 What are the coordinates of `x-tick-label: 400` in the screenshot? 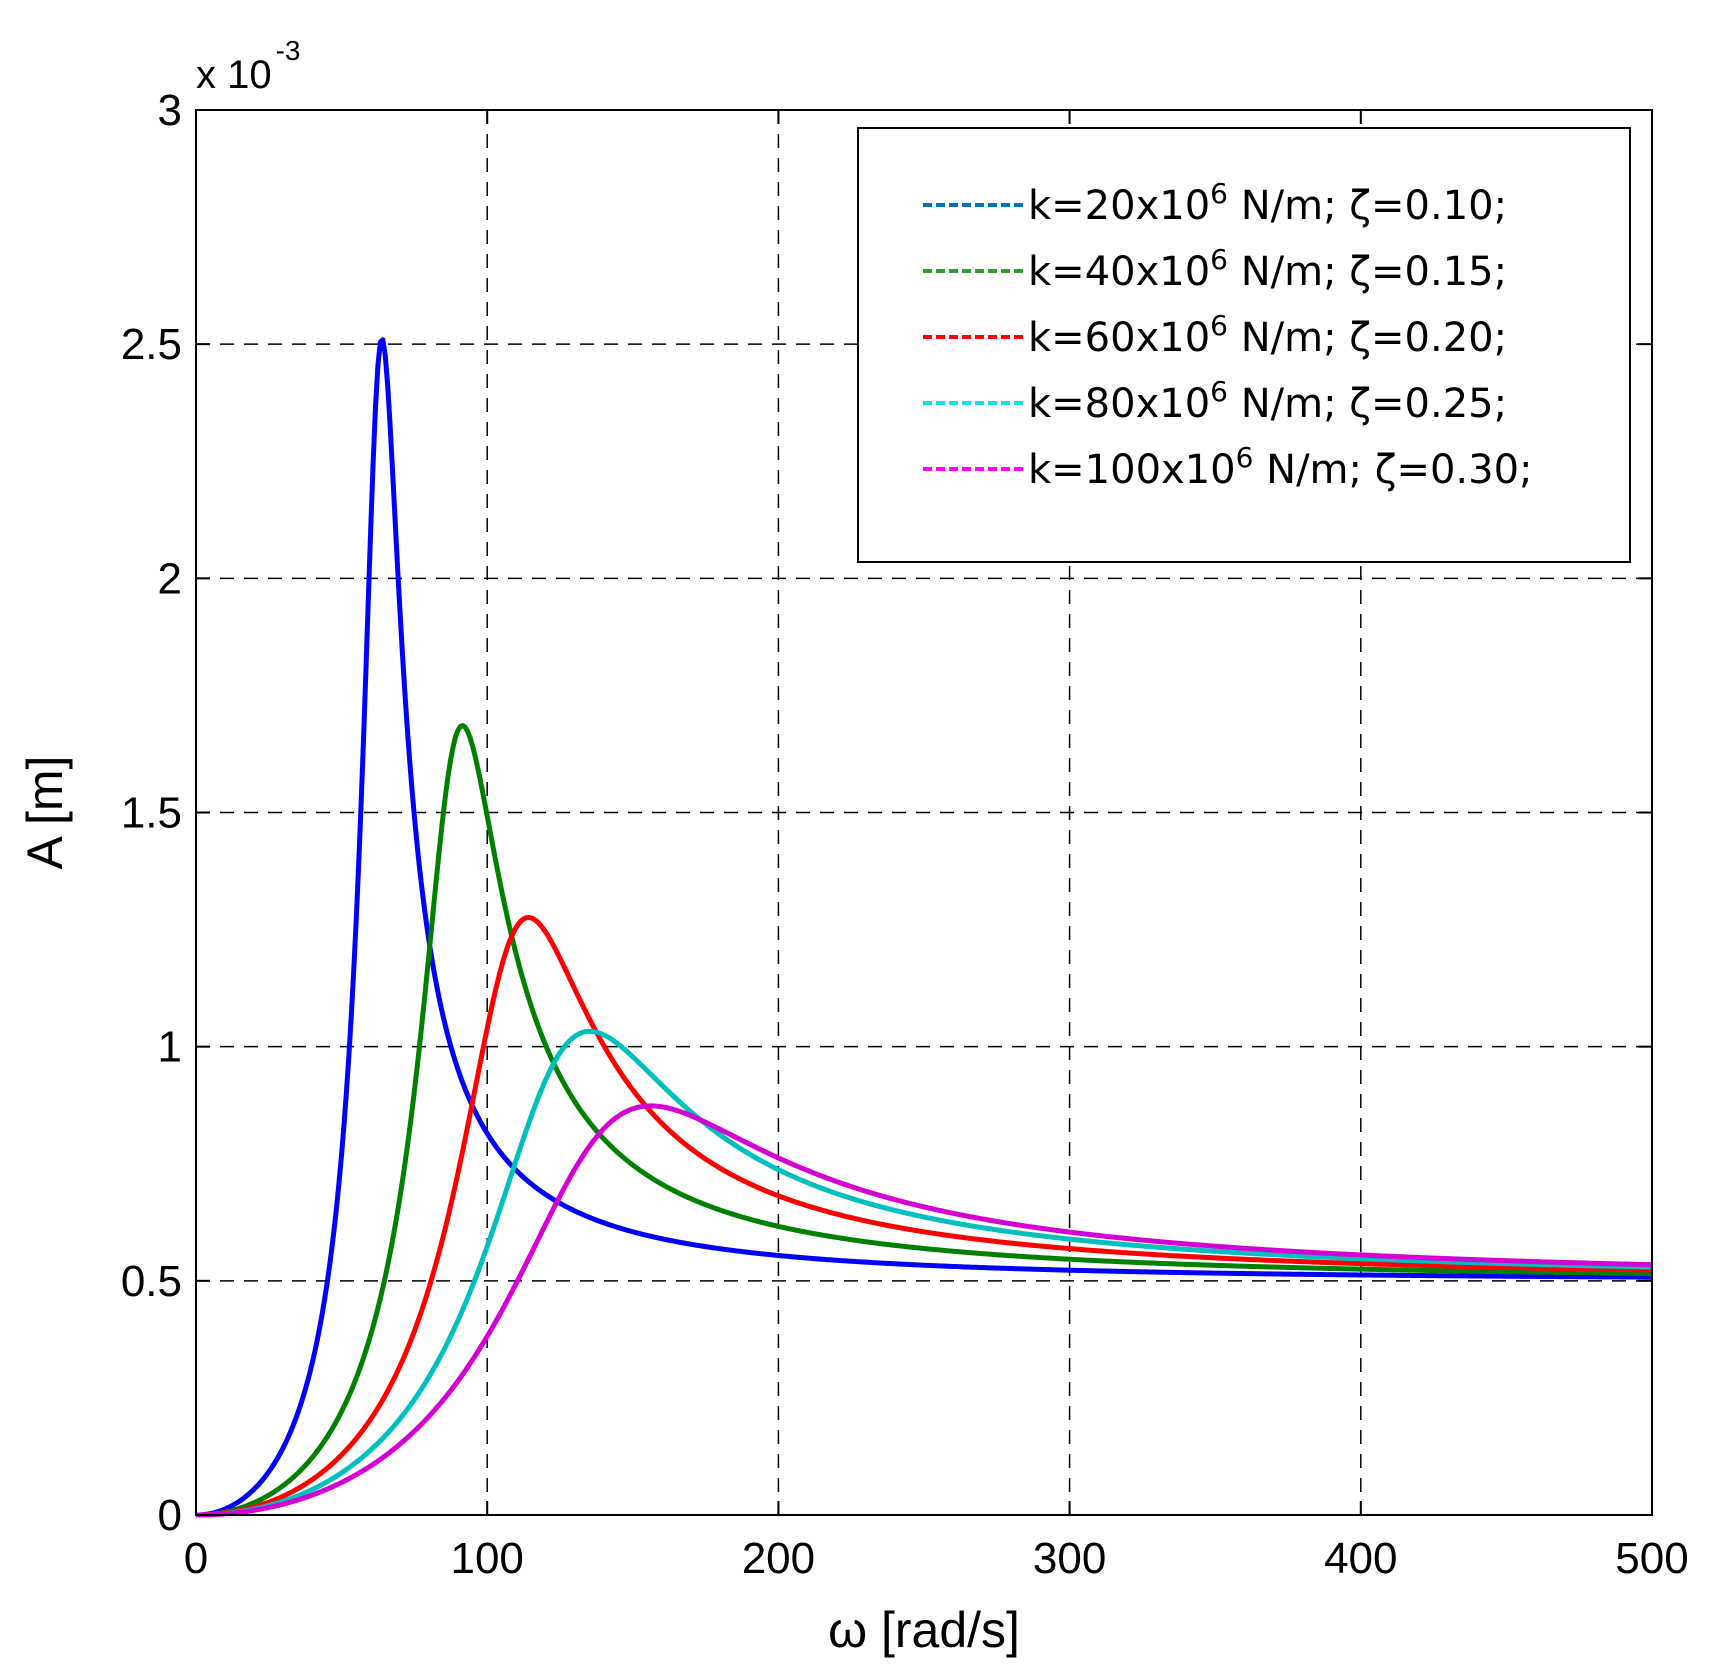 It's located at (1360, 1558).